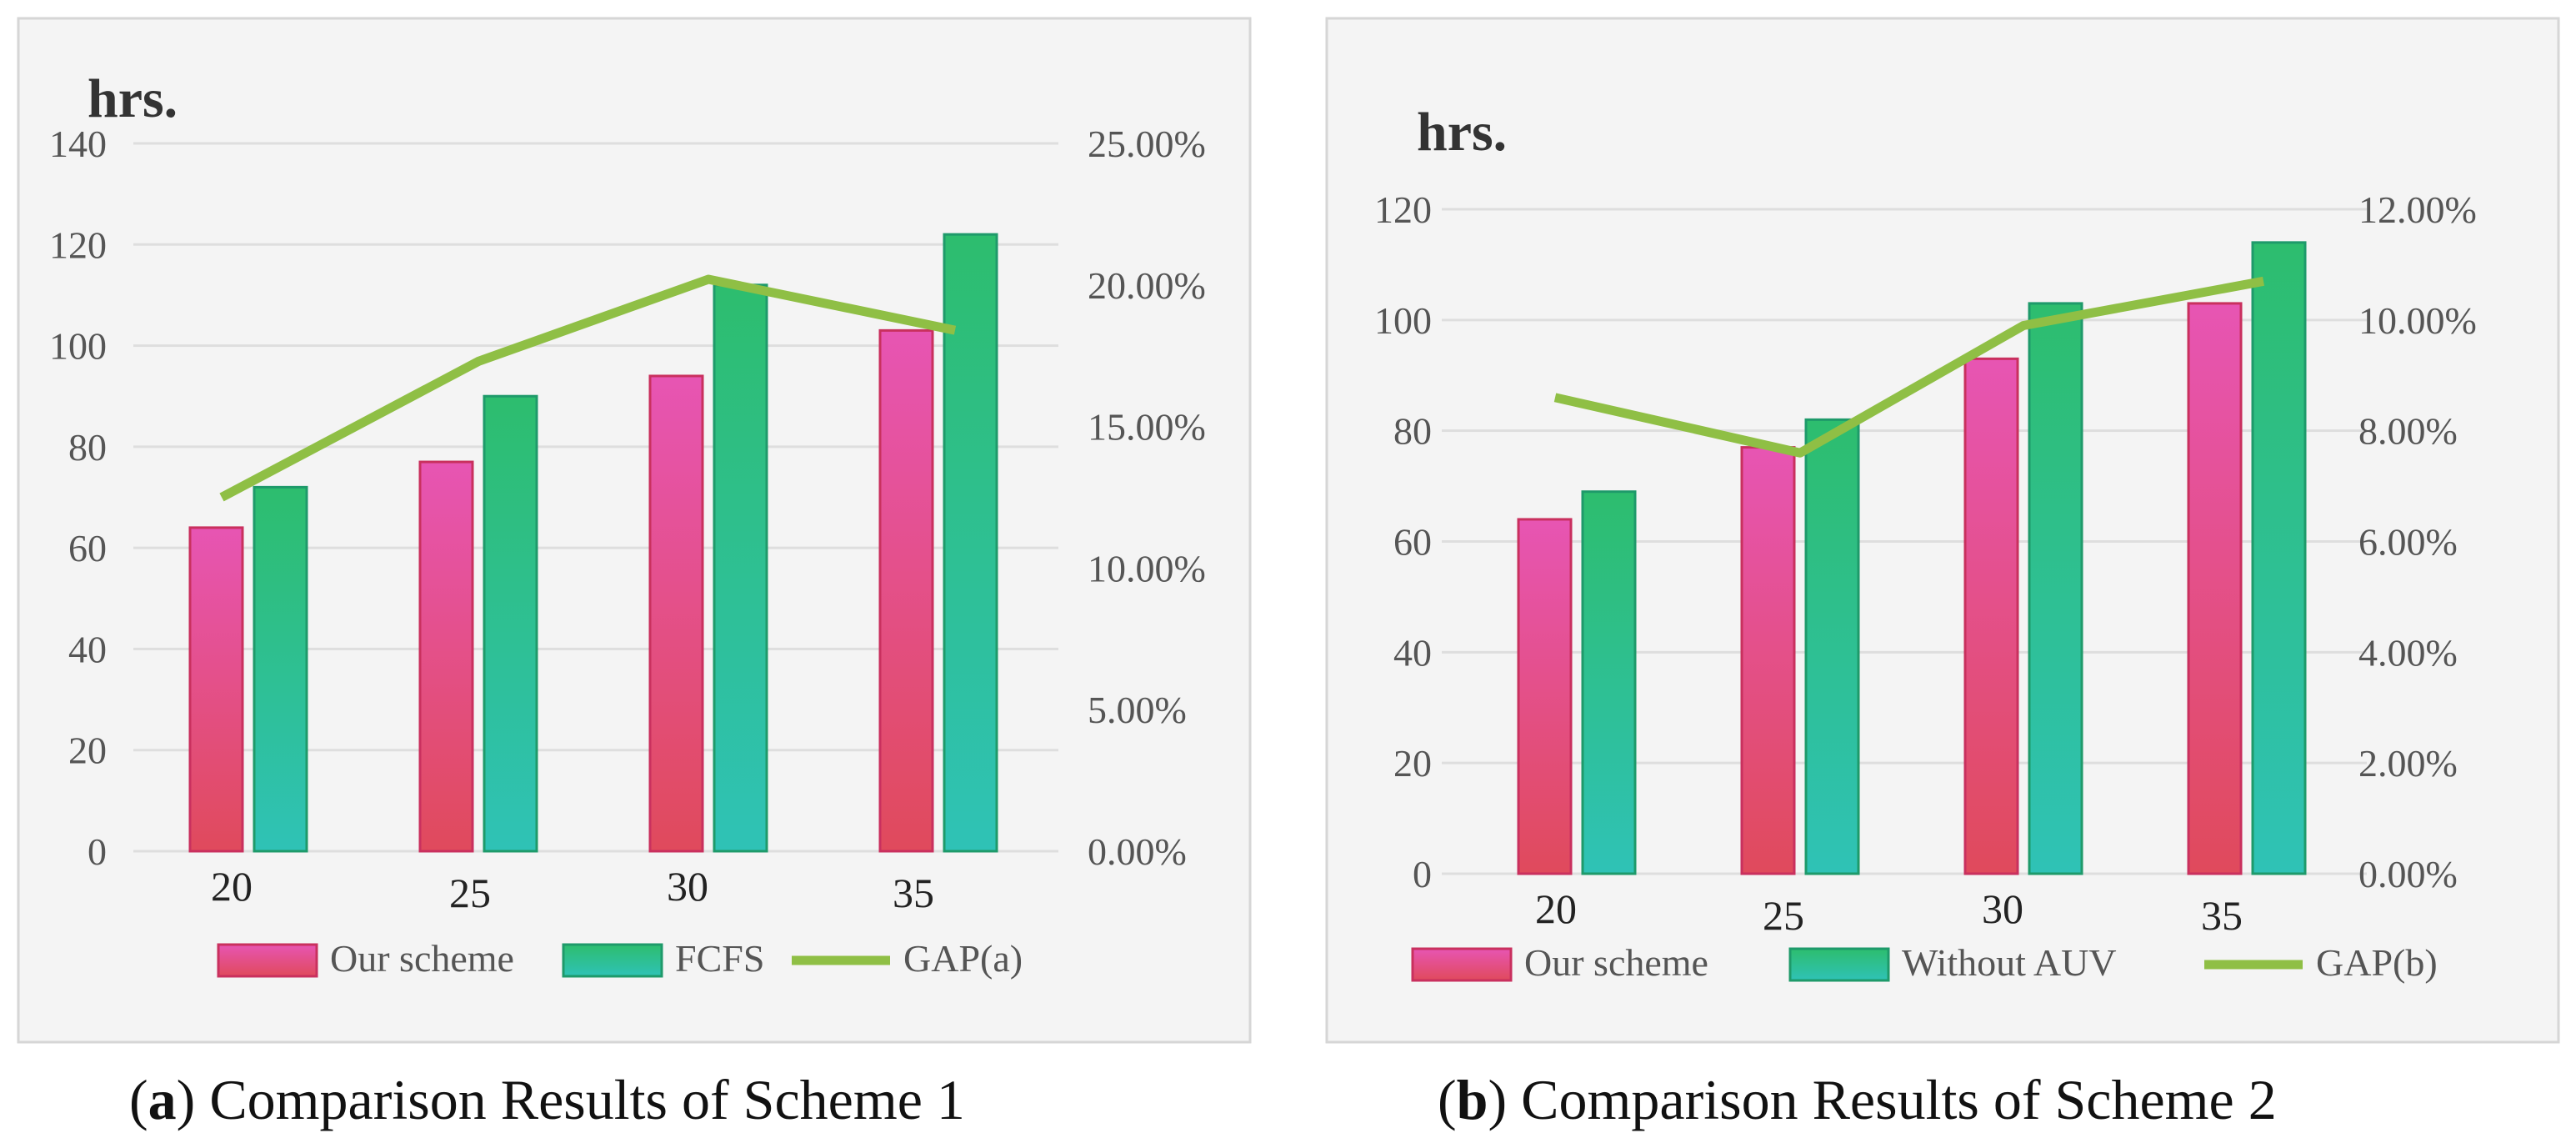 The height and width of the screenshot is (1148, 2576). Describe the element at coordinates (2408, 431) in the screenshot. I see `chart-b-y2tick-label: 8.00%` at that location.